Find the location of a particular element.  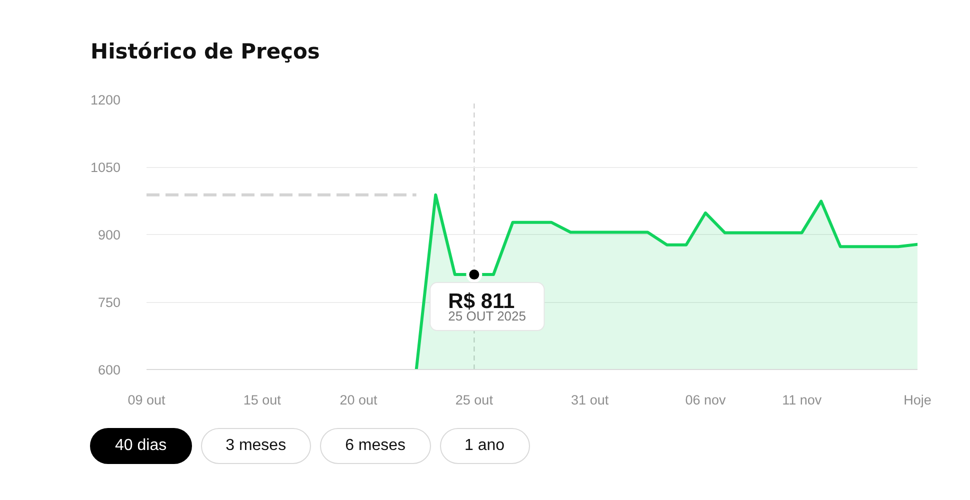

y-tick-label: 1200 is located at coordinates (105, 100).